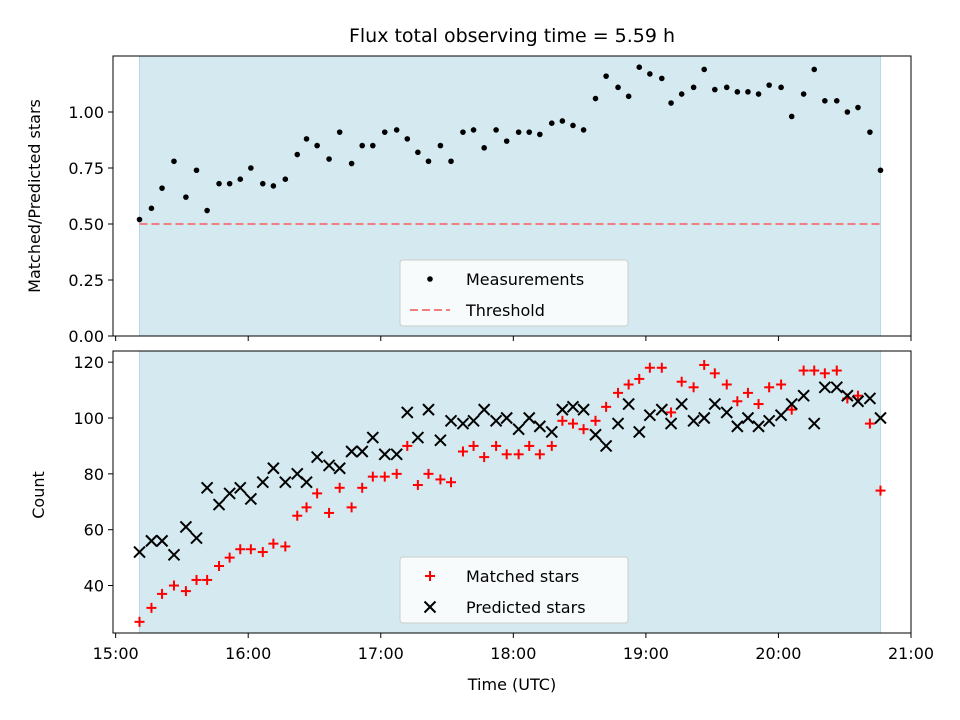 Image resolution: width=960 pixels, height=720 pixels. Describe the element at coordinates (94, 530) in the screenshot. I see `y-tick-label: 60` at that location.